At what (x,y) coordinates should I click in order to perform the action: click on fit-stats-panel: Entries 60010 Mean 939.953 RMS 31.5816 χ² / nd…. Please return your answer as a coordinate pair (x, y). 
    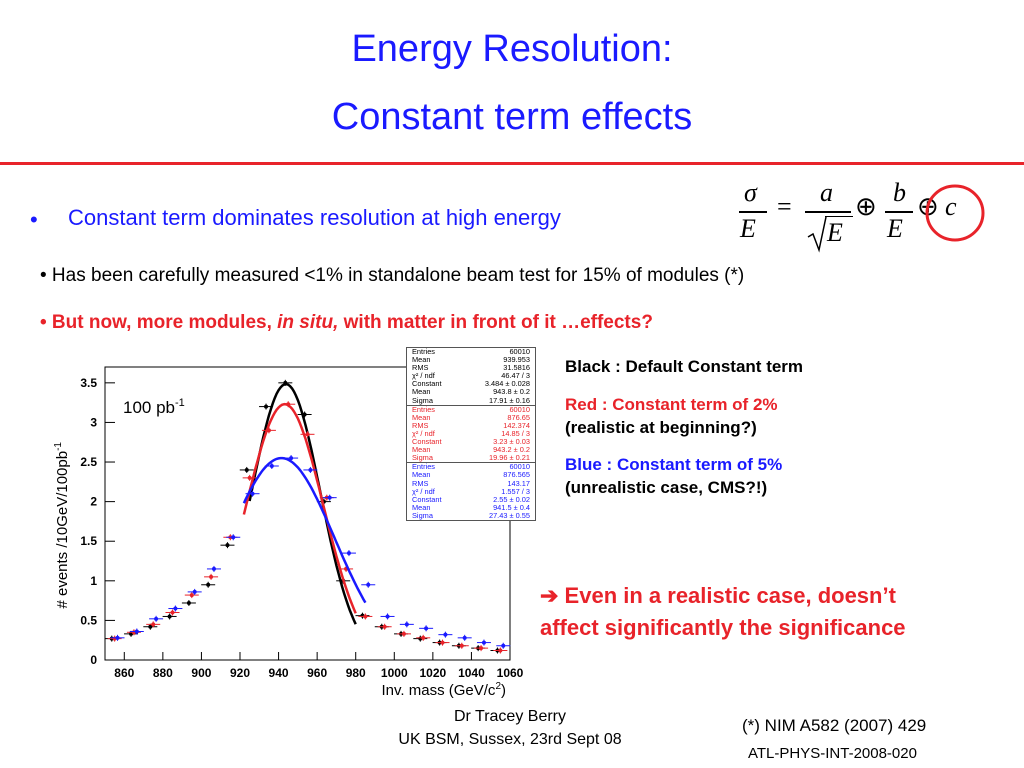
    Looking at the image, I should click on (471, 434).